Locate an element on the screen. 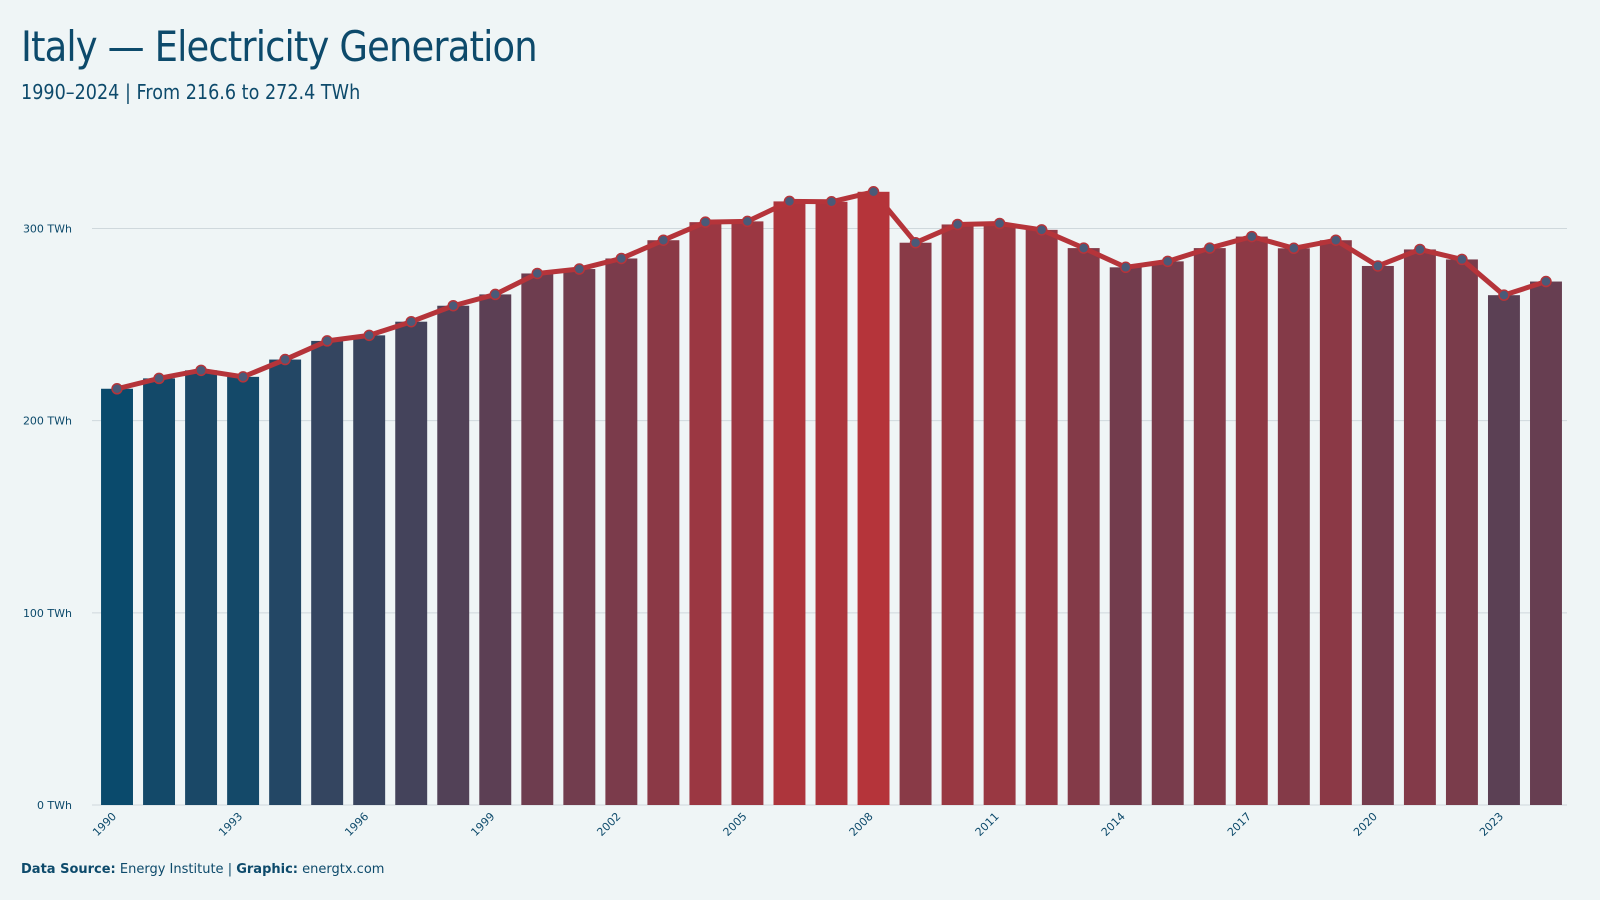 The width and height of the screenshot is (1600, 900). bar-2024 is located at coordinates (1546, 543).